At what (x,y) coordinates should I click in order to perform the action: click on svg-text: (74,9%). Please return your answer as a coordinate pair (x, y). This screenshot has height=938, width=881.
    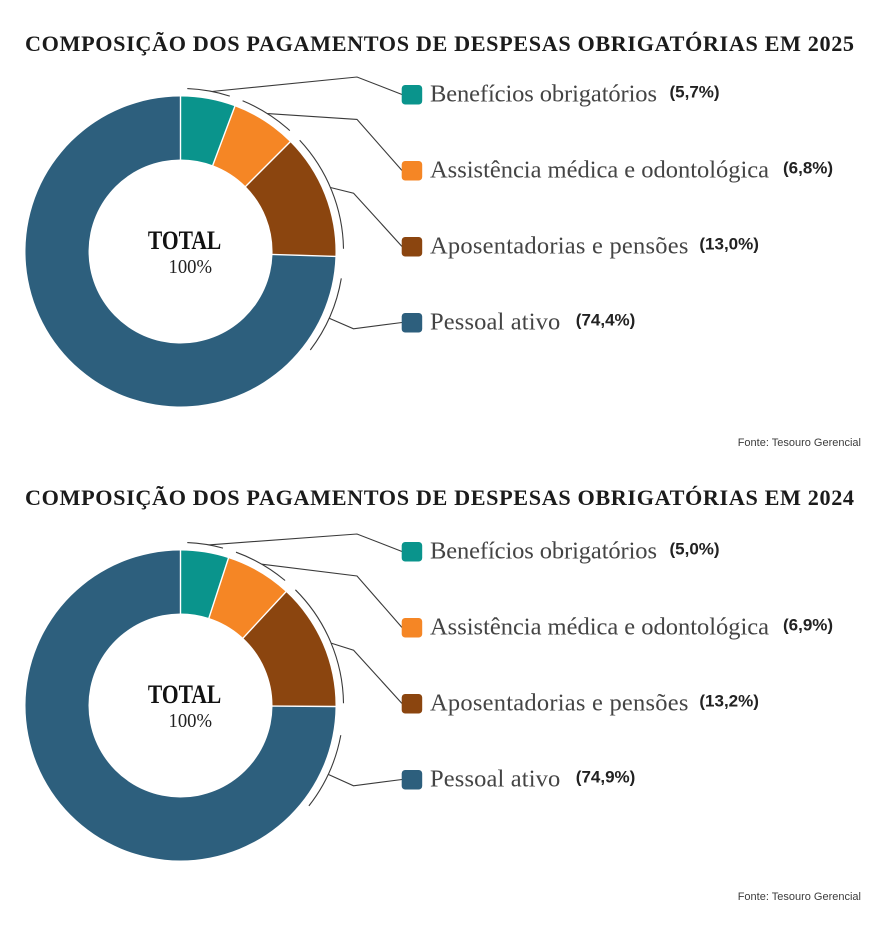
    Looking at the image, I should click on (606, 777).